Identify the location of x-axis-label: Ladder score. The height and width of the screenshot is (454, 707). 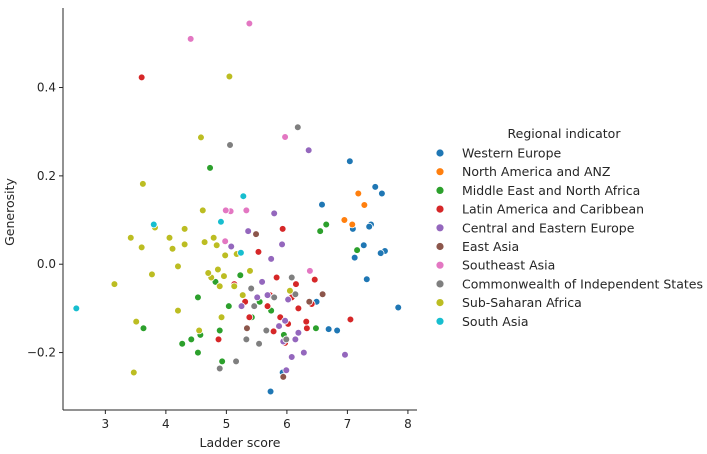
(240, 442).